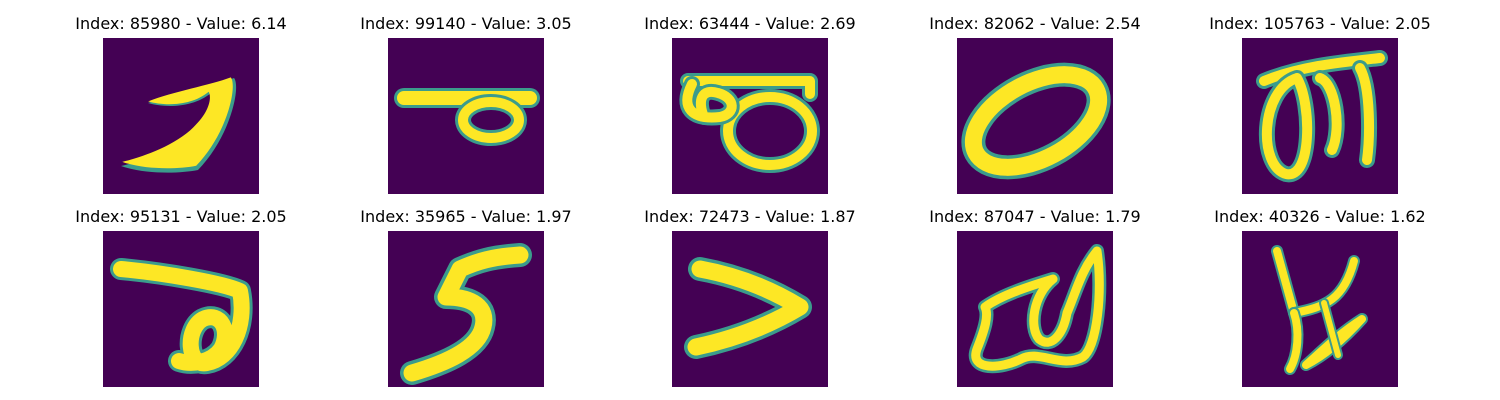 Image resolution: width=1500 pixels, height=400 pixels. What do you see at coordinates (1035, 216) in the screenshot?
I see `panel-title: Index: 87047 - Value: 1.79` at bounding box center [1035, 216].